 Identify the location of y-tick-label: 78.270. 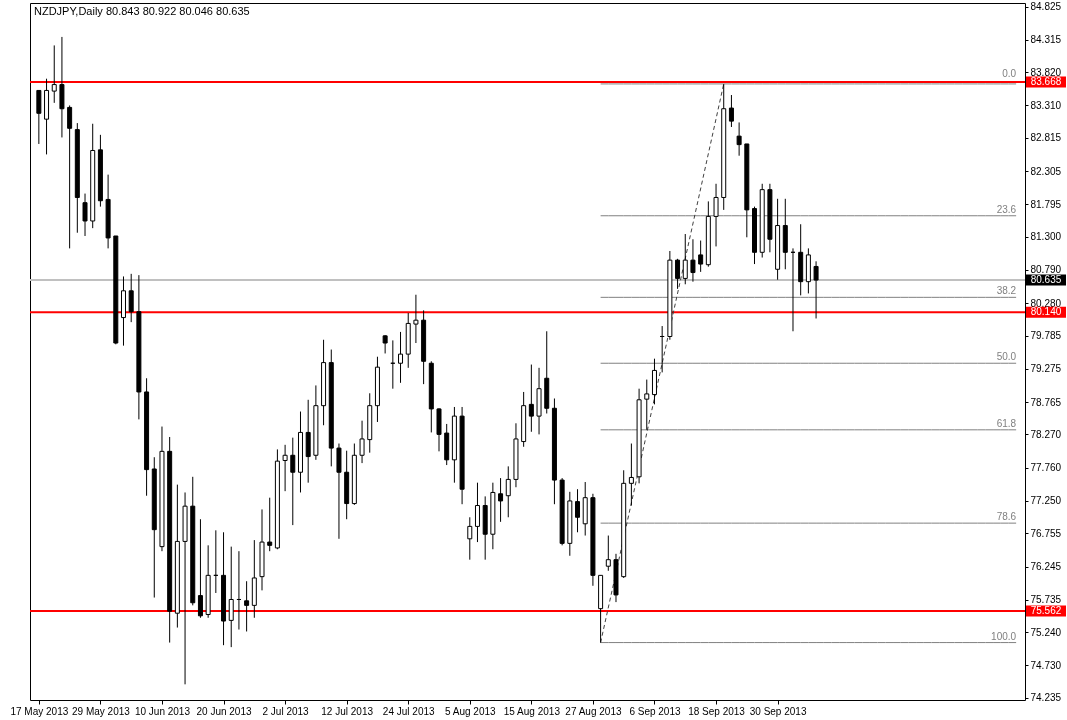
(1046, 434).